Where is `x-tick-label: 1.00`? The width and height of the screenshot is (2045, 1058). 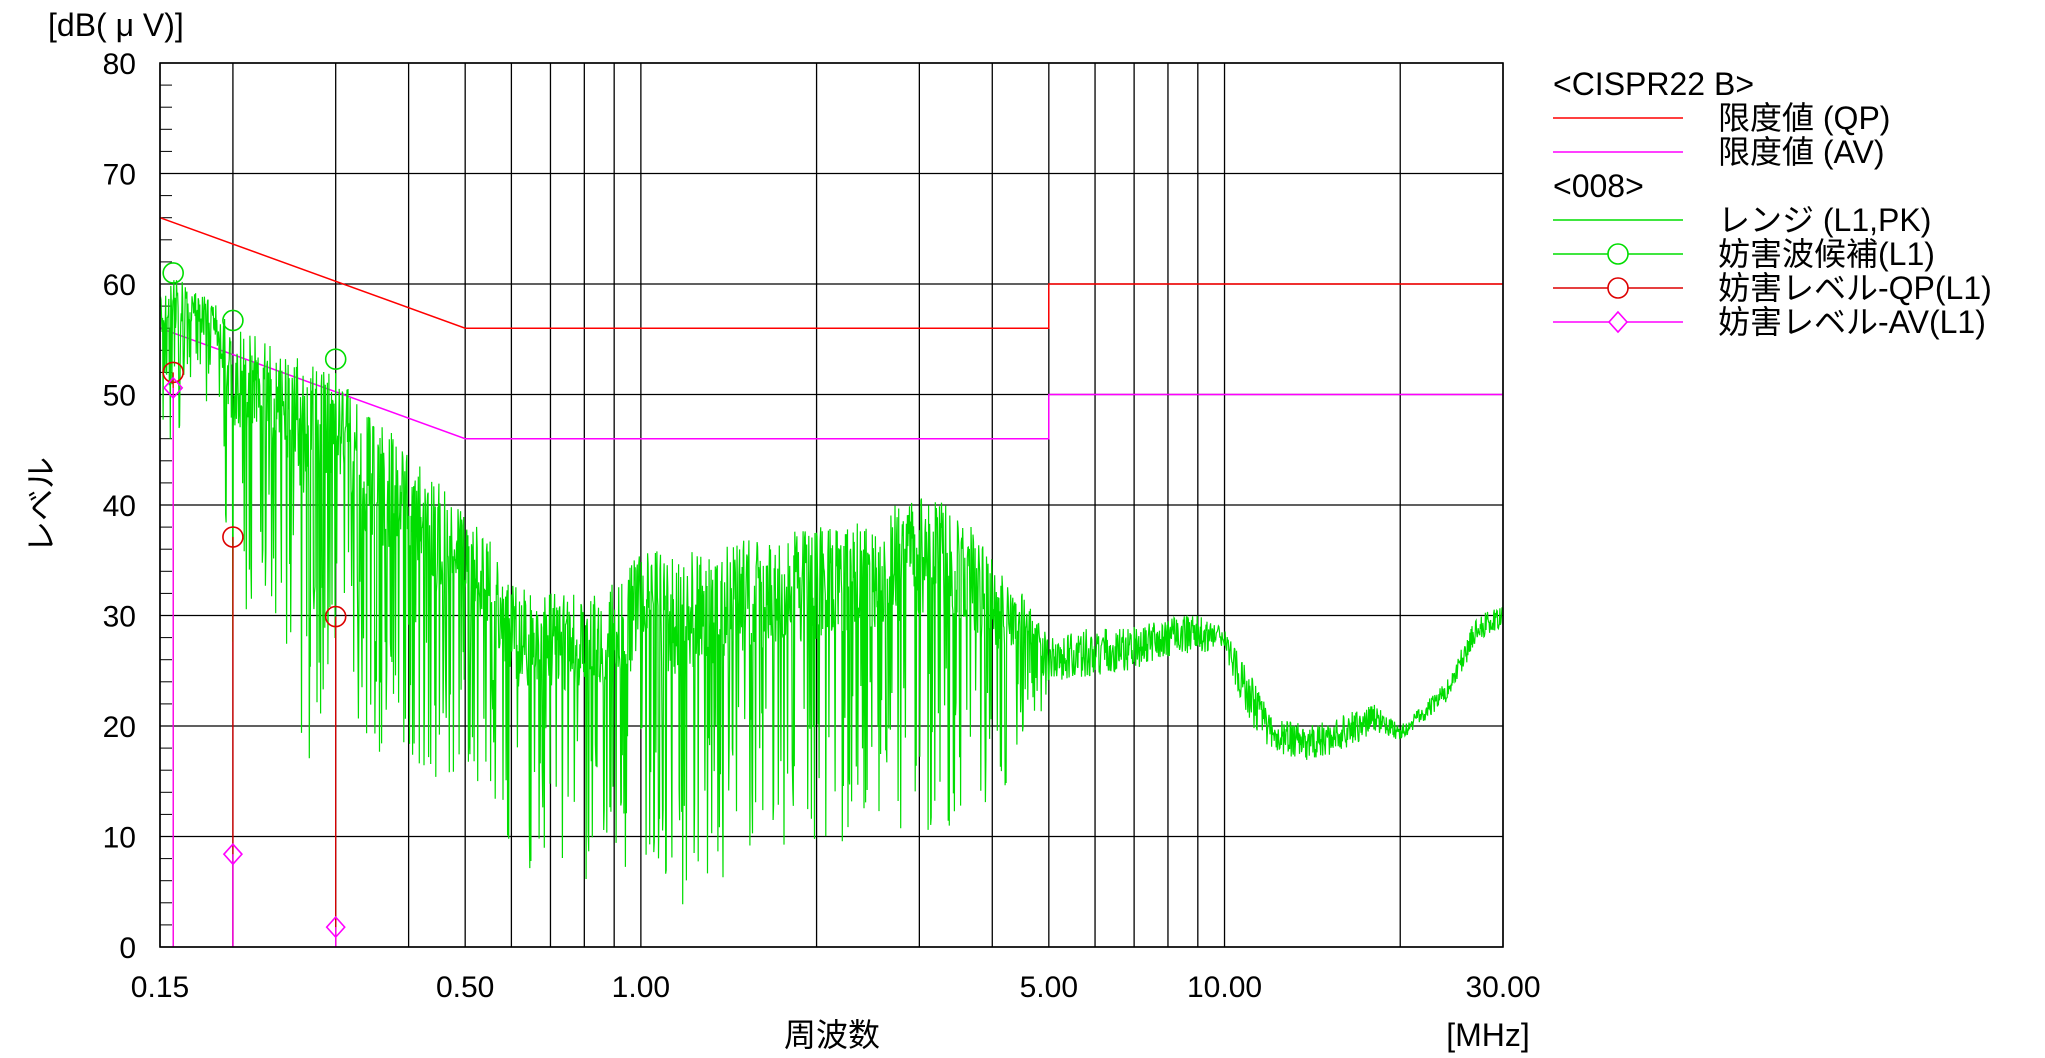
x-tick-label: 1.00 is located at coordinates (641, 987).